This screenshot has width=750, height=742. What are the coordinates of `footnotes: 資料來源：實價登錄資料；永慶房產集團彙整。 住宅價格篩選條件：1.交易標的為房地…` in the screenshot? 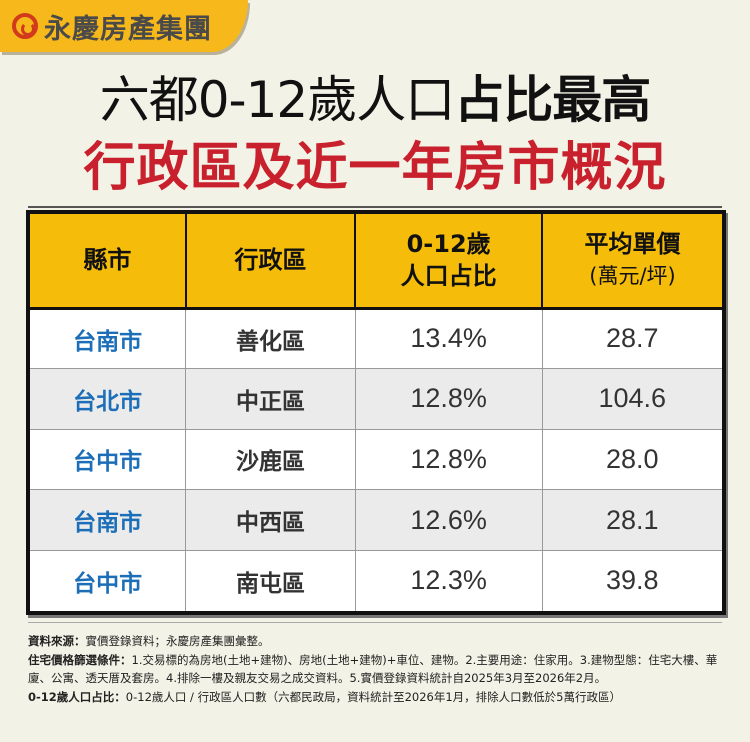 It's located at (378, 669).